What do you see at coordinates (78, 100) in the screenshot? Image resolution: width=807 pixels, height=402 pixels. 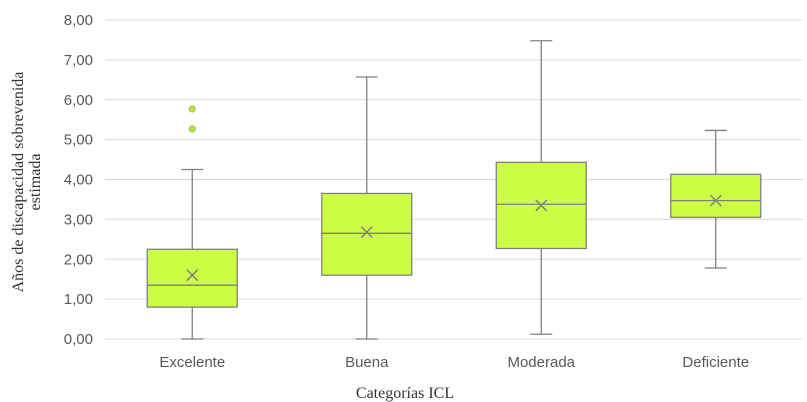 I see `y-tick-label: 6,00` at bounding box center [78, 100].